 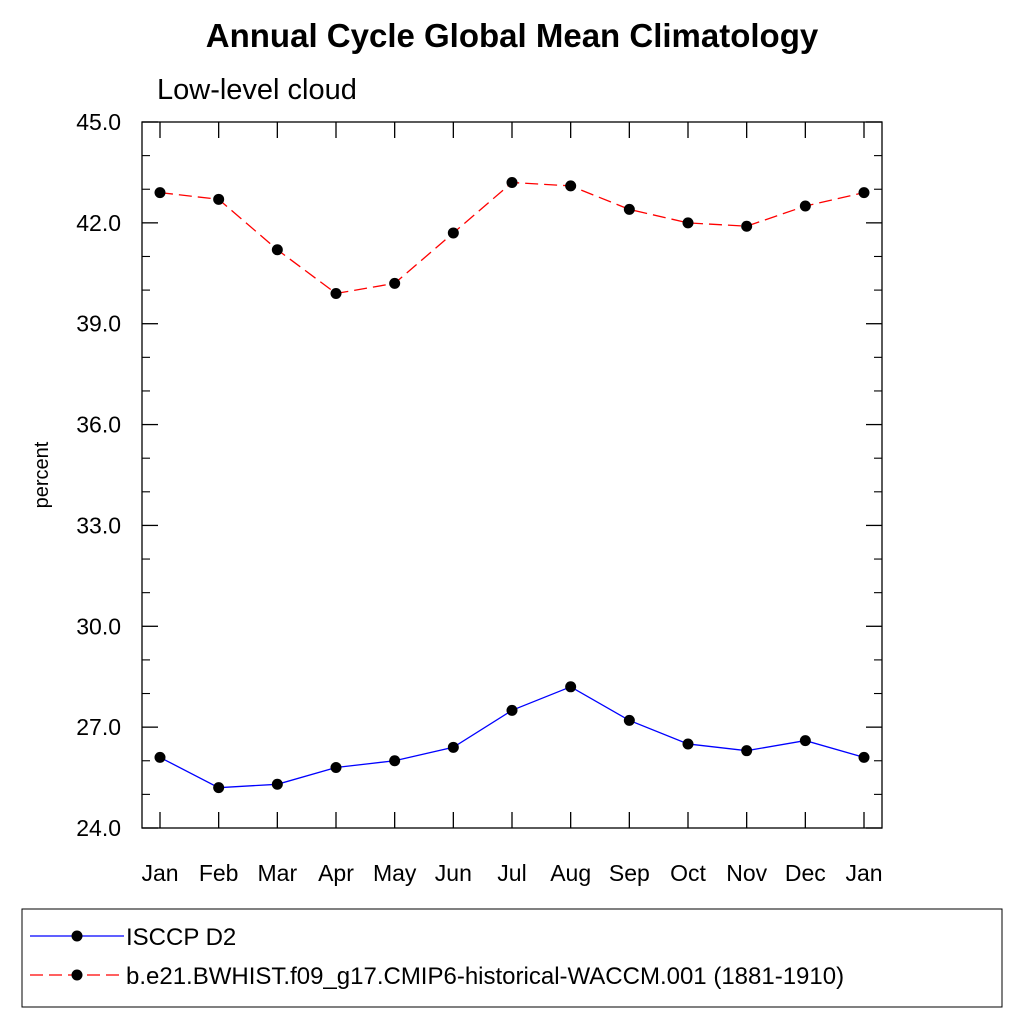 I want to click on x-tick-label: Nov, so click(x=746, y=873).